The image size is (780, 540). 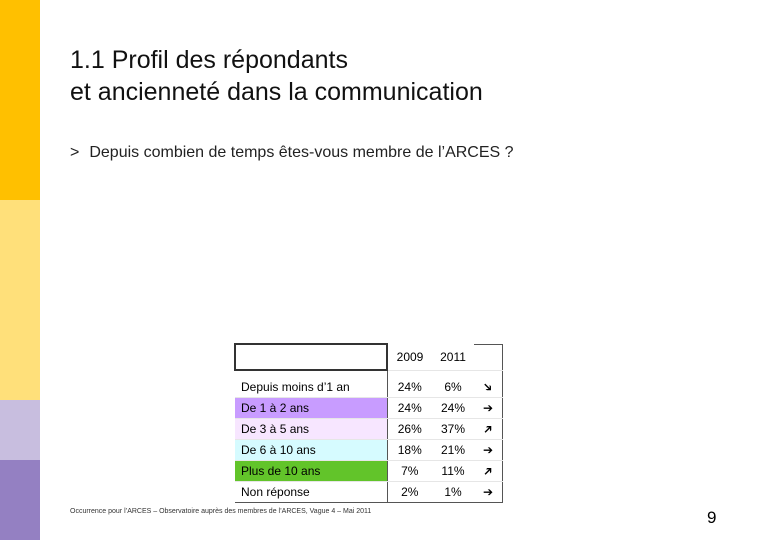 I want to click on row-label: Plus de 10 ans, so click(x=311, y=471).